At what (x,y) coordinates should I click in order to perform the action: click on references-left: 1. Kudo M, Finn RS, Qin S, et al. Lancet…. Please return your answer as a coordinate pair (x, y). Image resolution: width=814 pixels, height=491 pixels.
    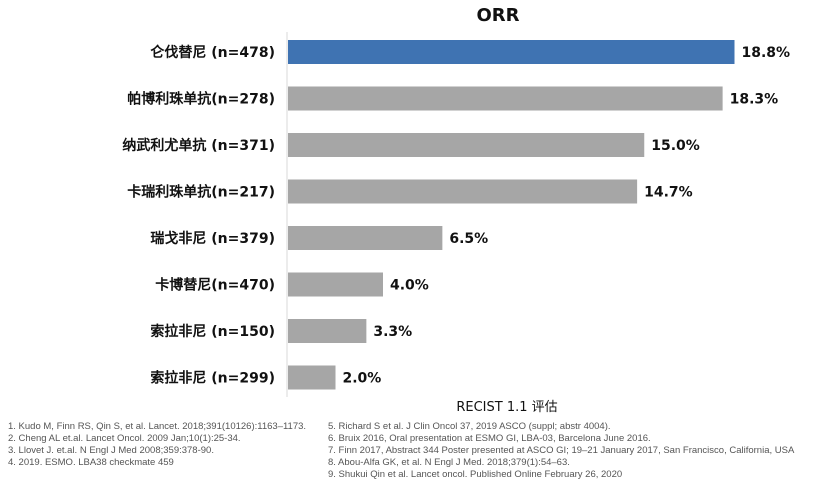
    Looking at the image, I should click on (168, 445).